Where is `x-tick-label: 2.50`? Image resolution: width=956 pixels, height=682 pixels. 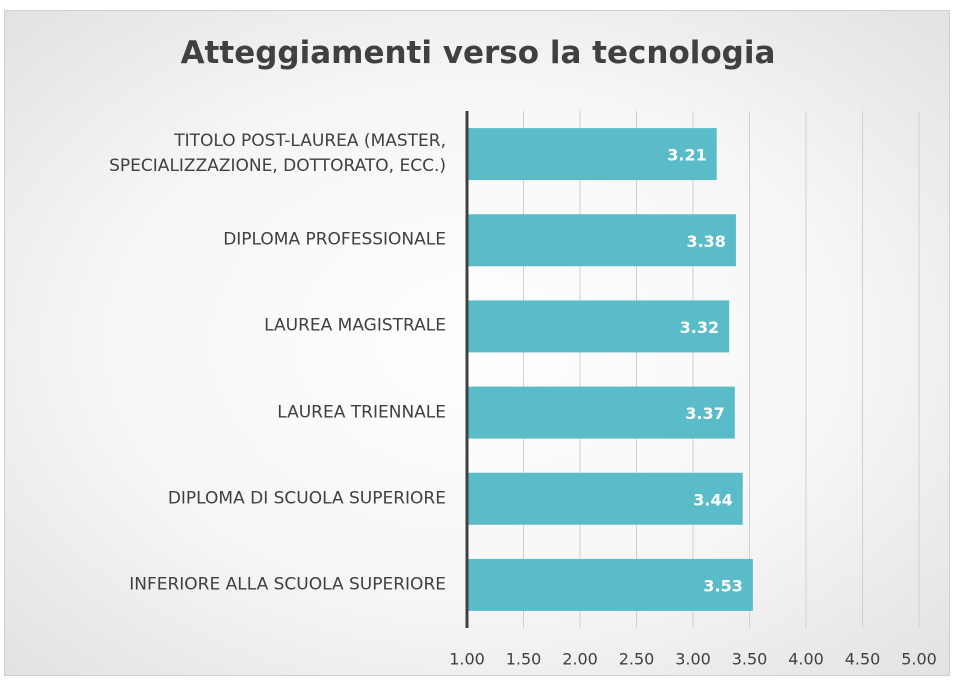 x-tick-label: 2.50 is located at coordinates (637, 659).